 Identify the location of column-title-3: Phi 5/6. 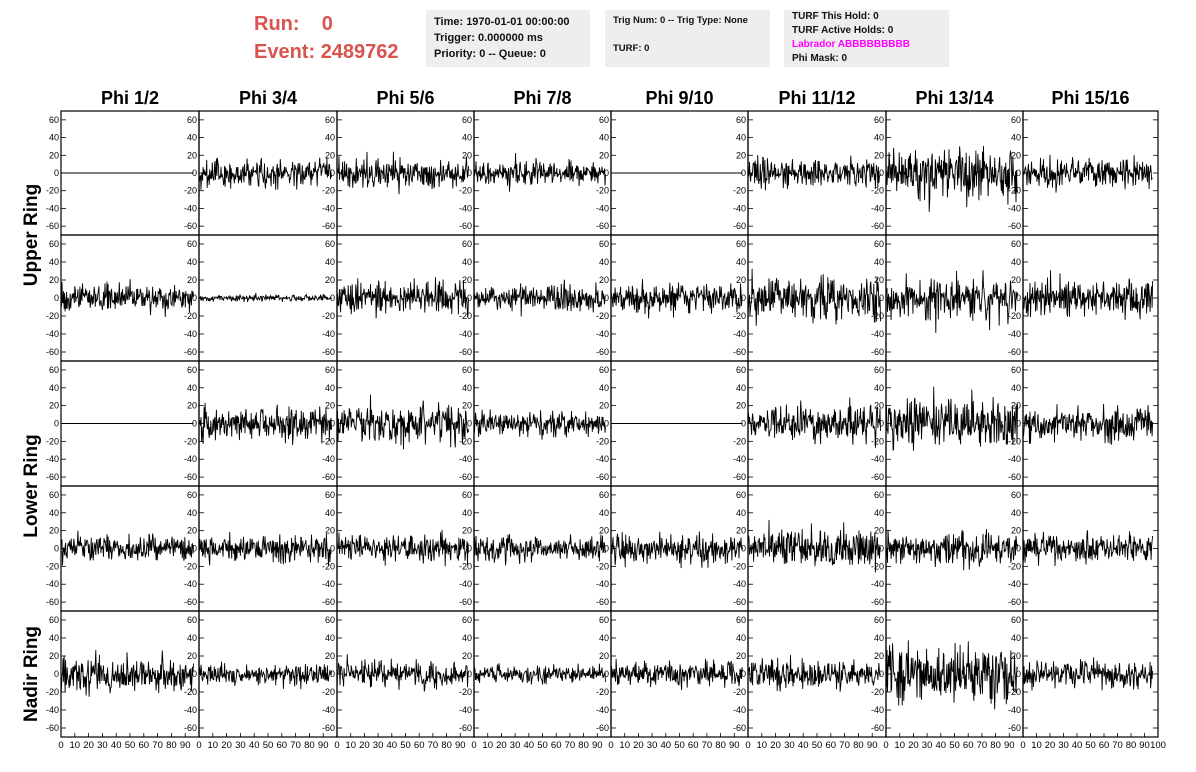
(405, 98).